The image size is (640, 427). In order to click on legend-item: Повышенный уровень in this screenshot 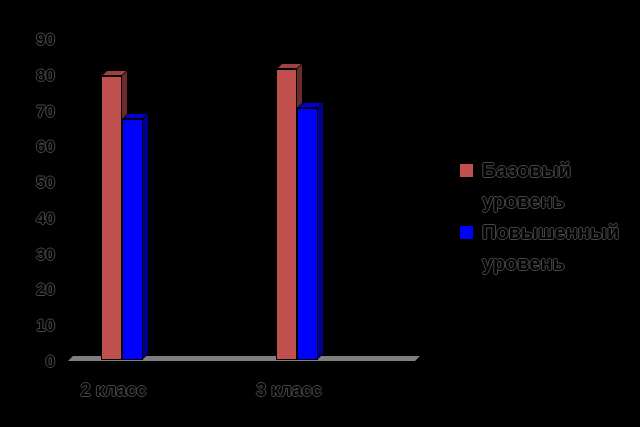, I will do `click(539, 249)`.